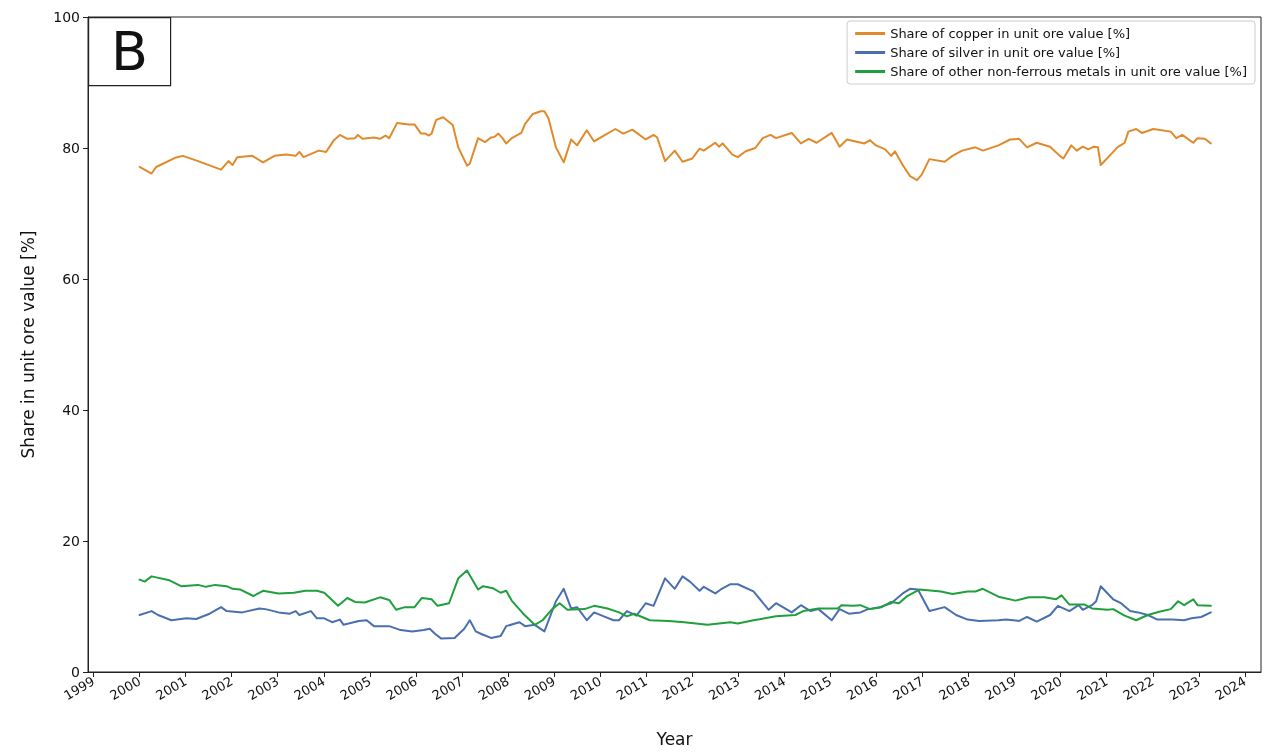 The image size is (1273, 753). What do you see at coordinates (66, 17) in the screenshot?
I see `y-tick-label: 100` at bounding box center [66, 17].